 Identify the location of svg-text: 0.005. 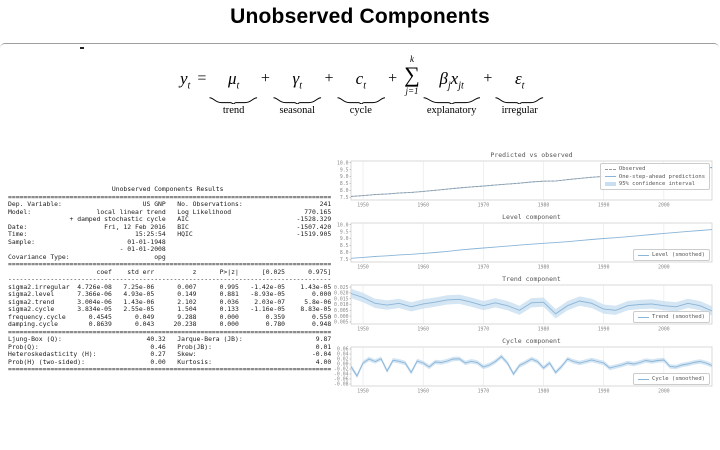
(341, 311).